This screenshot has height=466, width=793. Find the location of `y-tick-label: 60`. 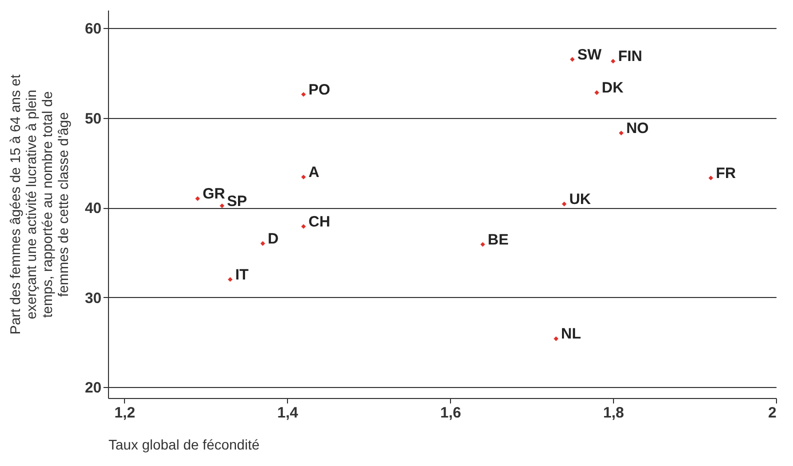

y-tick-label: 60 is located at coordinates (93, 29).